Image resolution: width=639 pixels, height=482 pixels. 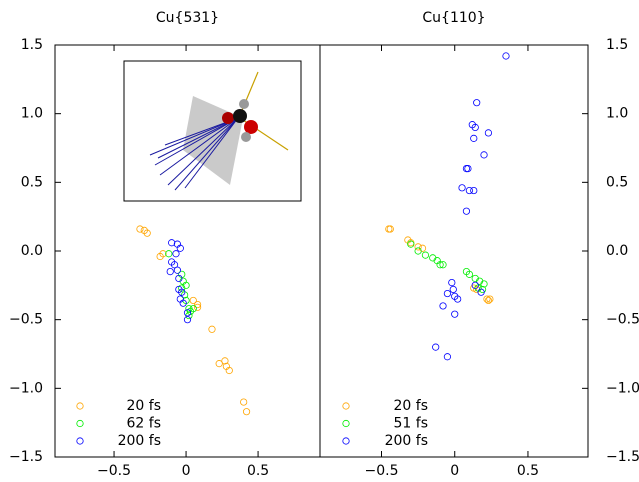 I want to click on inset-illustration, so click(x=212, y=131).